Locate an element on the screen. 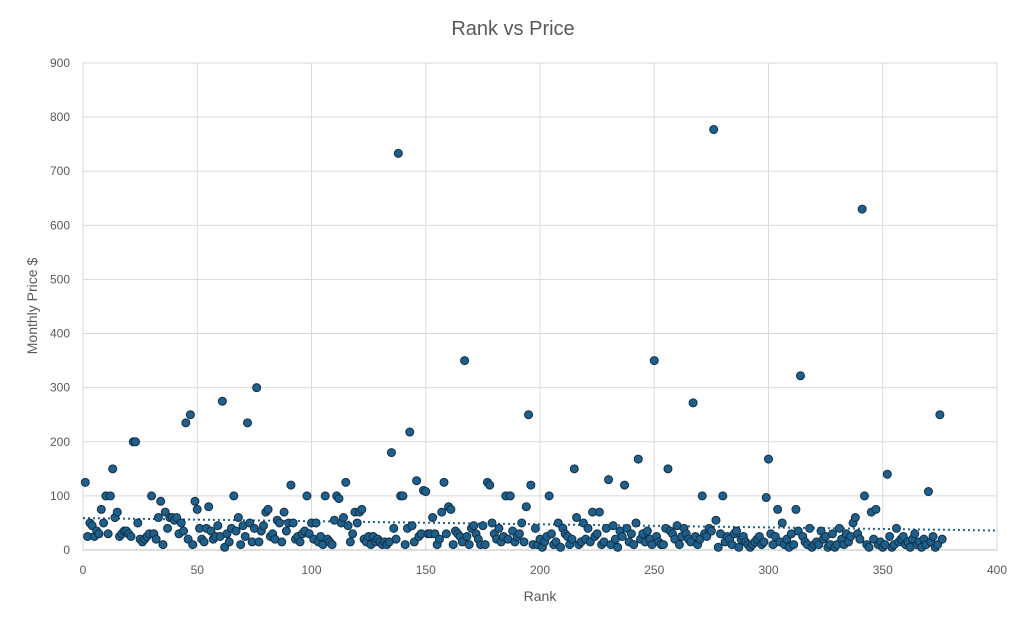 Image resolution: width=1027 pixels, height=632 pixels. y-tick-label: 300 is located at coordinates (60, 388).